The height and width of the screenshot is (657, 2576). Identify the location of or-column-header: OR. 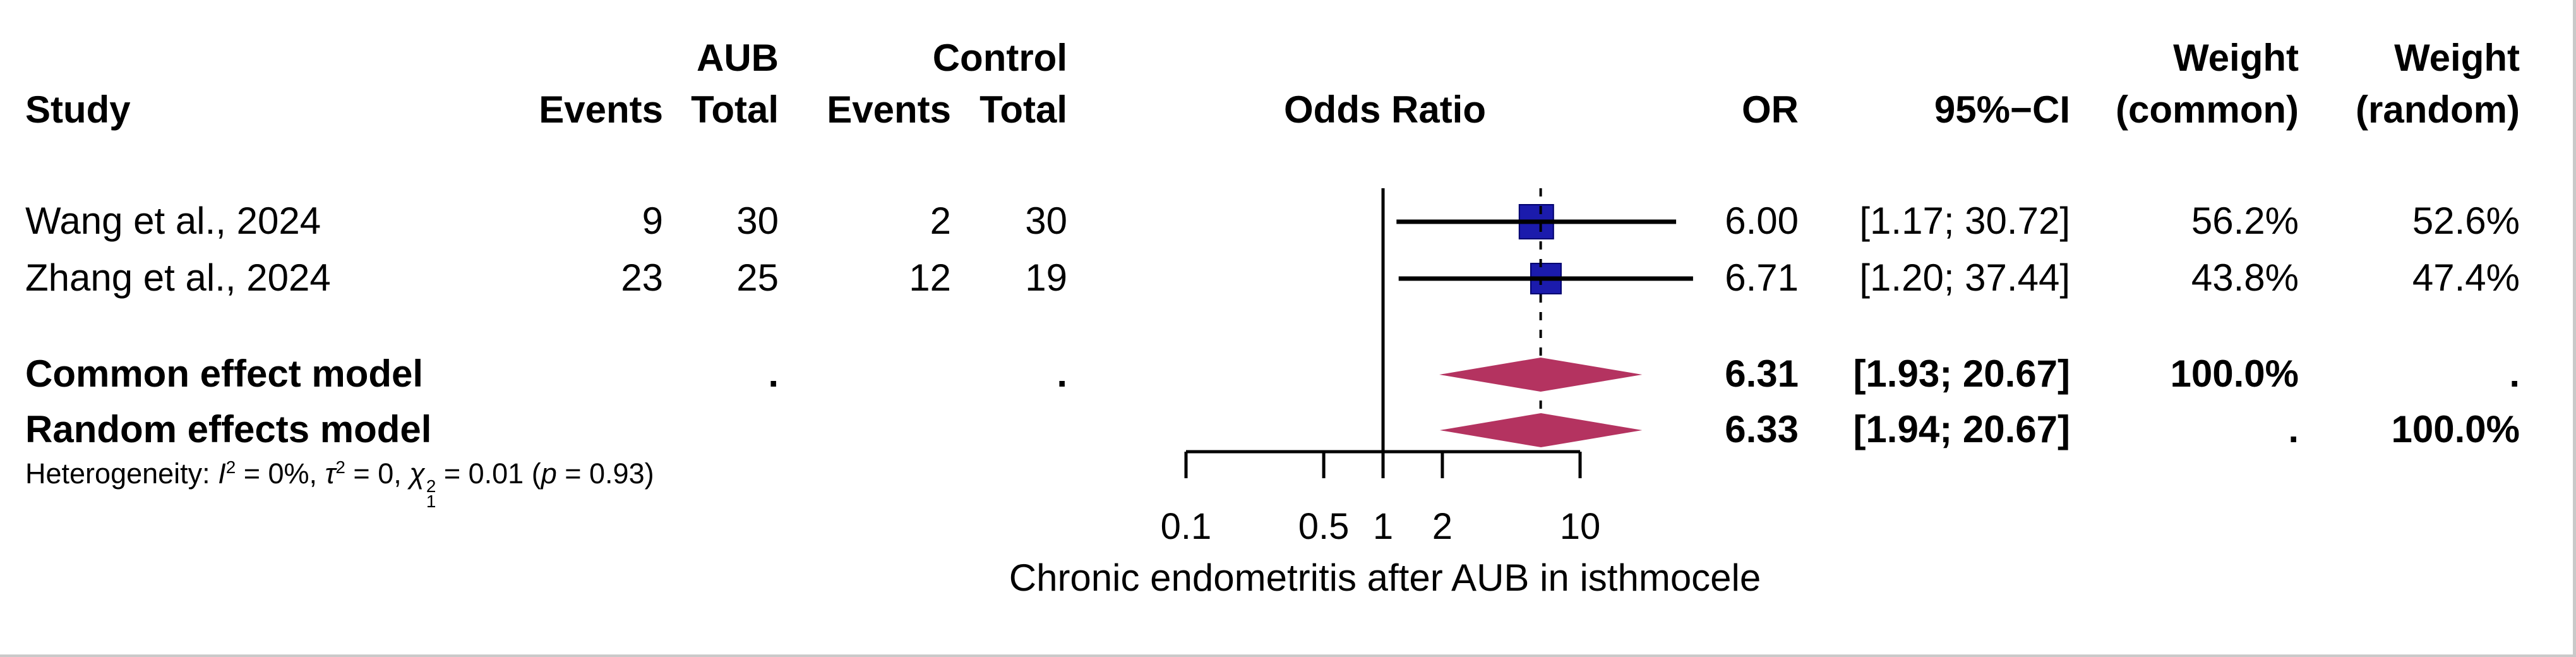
(1770, 109).